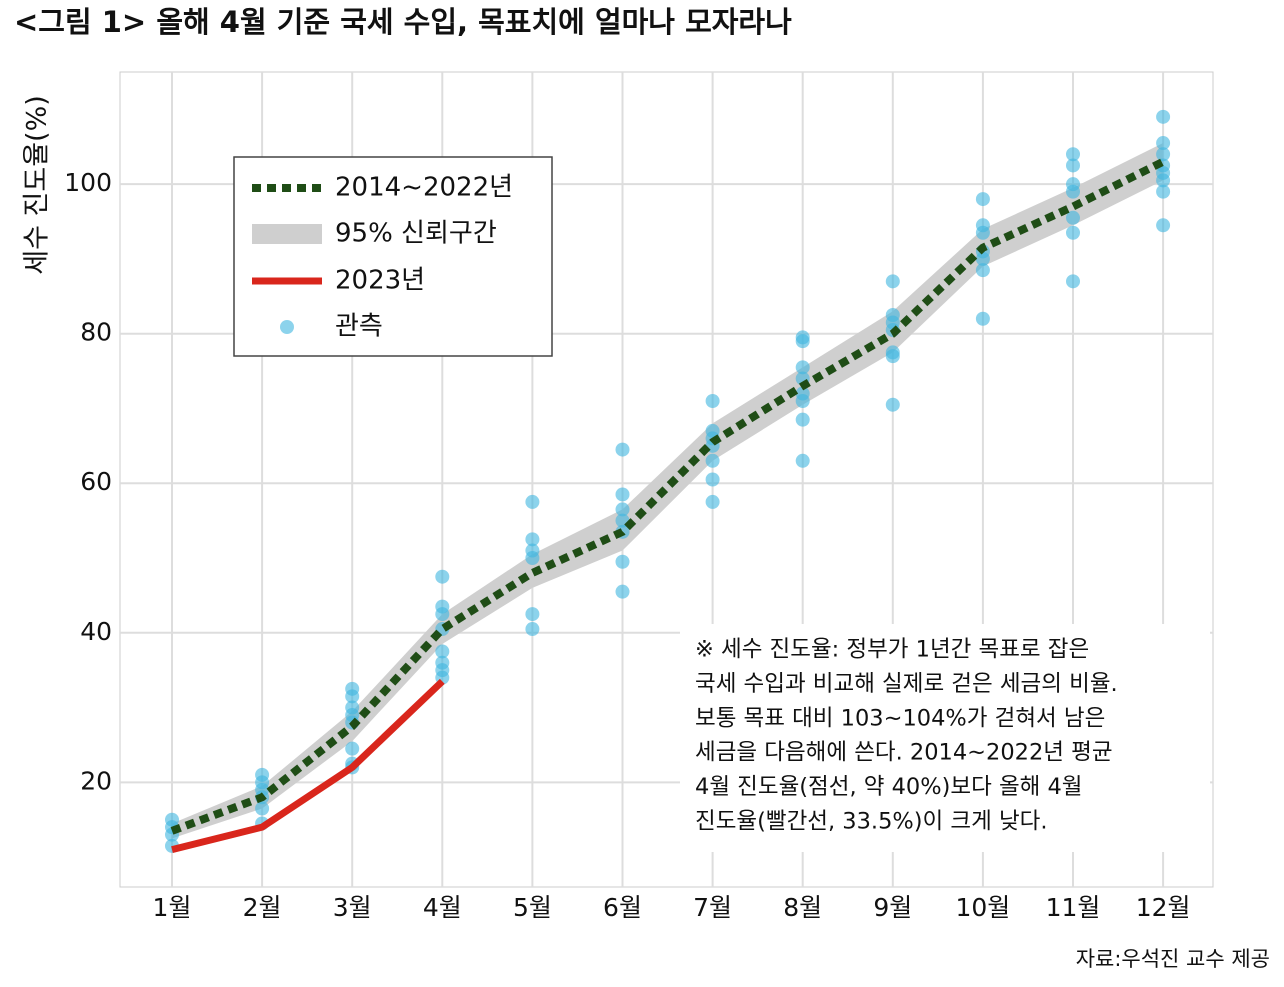 The image size is (1284, 987). I want to click on legend-label: 2023년, so click(380, 281).